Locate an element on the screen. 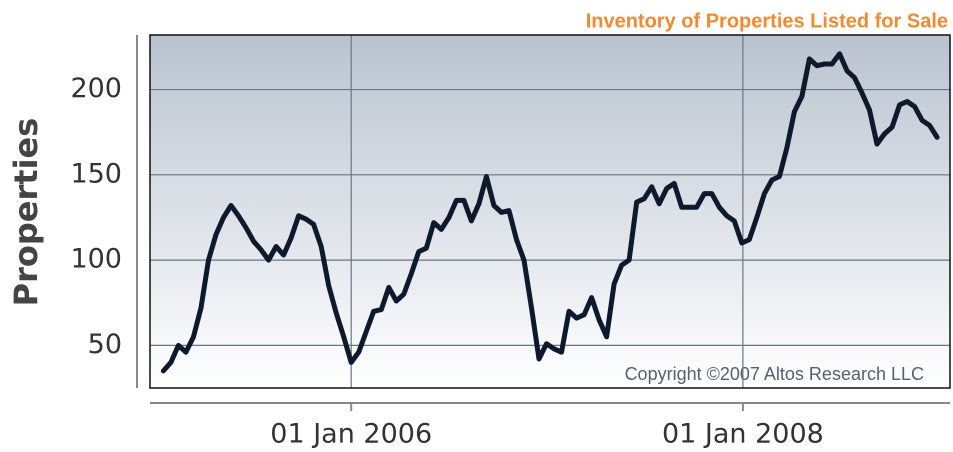  y-tick-label: 150 is located at coordinates (96, 173).